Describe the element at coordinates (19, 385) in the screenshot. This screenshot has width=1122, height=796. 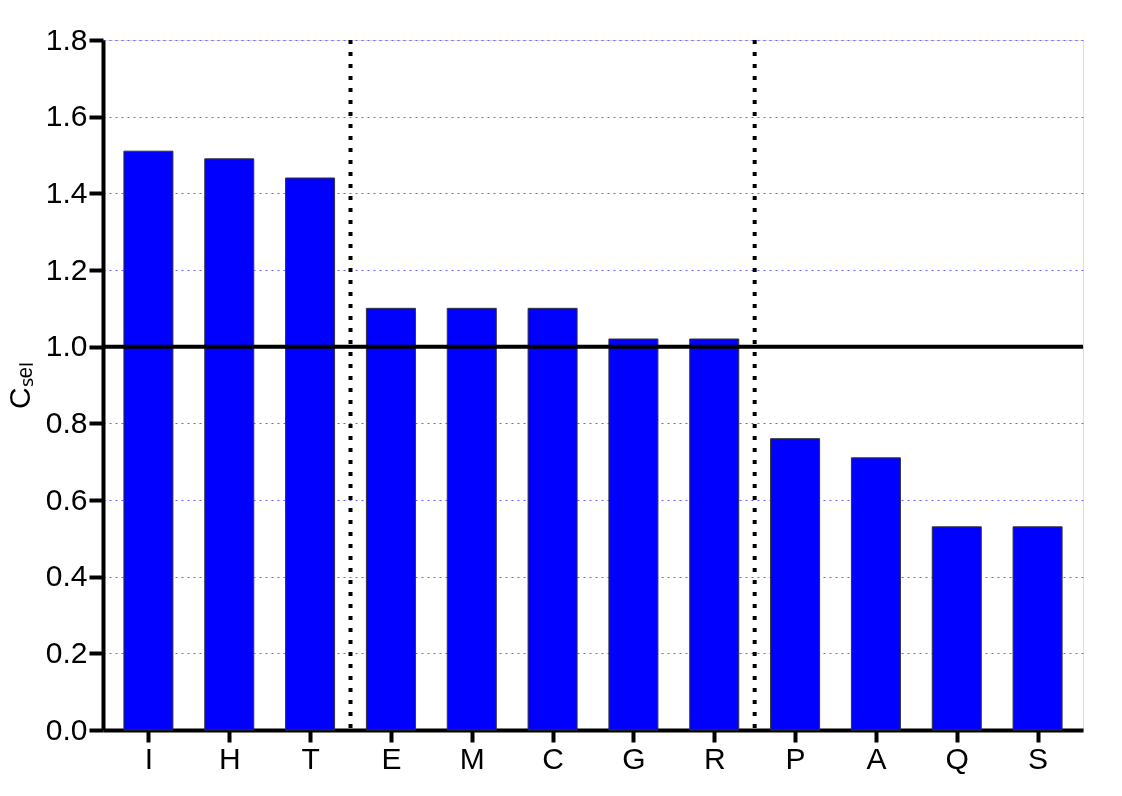
I see `y-axis-title: Cₛₑₗ` at that location.